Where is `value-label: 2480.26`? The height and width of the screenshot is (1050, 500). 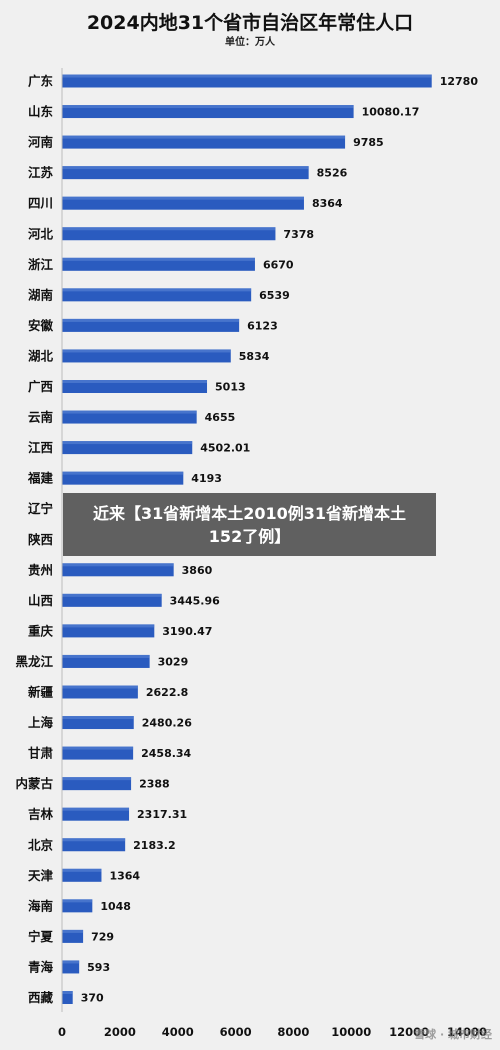 value-label: 2480.26 is located at coordinates (167, 723).